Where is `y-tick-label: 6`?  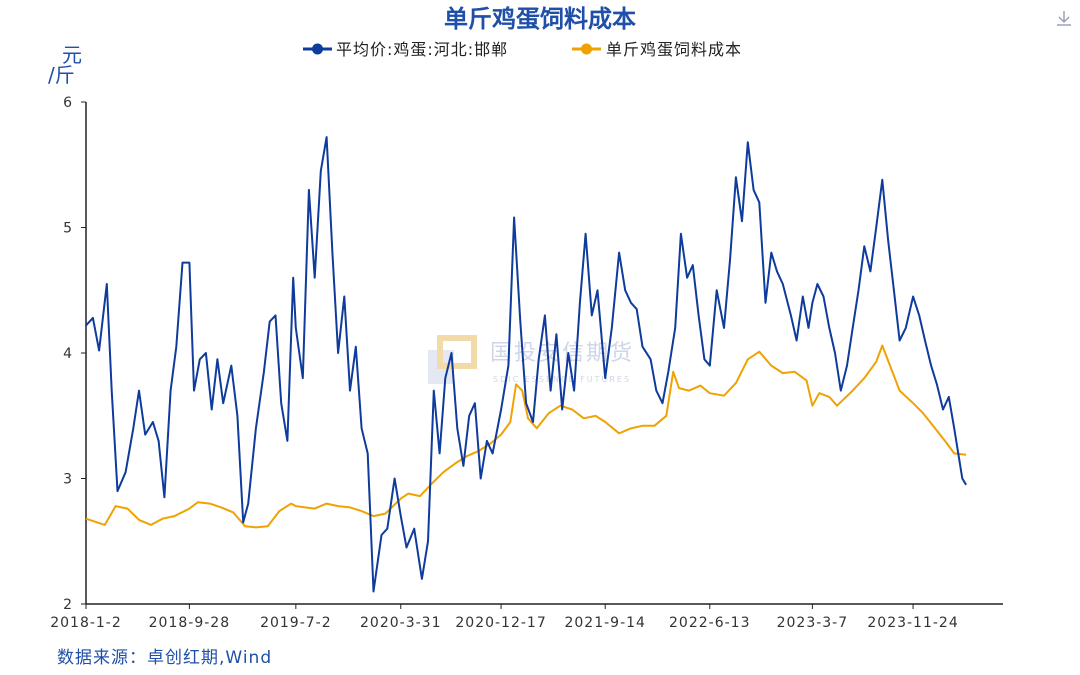 y-tick-label: 6 is located at coordinates (68, 103).